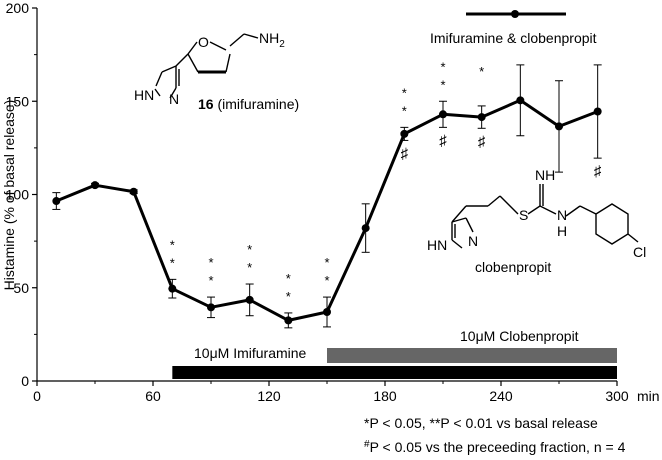  I want to click on clobenpropit-name: clobenpropit, so click(513, 267).